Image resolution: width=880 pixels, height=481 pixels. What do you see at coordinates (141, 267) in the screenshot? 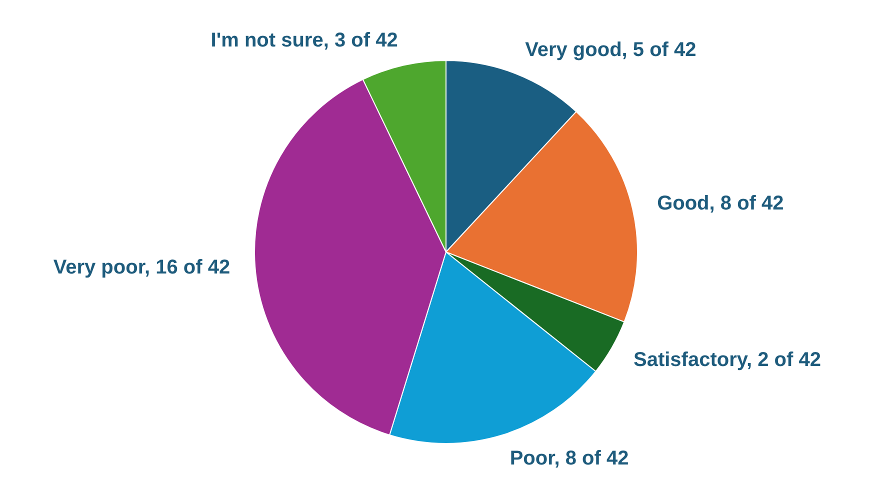
I see `slice-label: Very poor, 16 of 42` at bounding box center [141, 267].